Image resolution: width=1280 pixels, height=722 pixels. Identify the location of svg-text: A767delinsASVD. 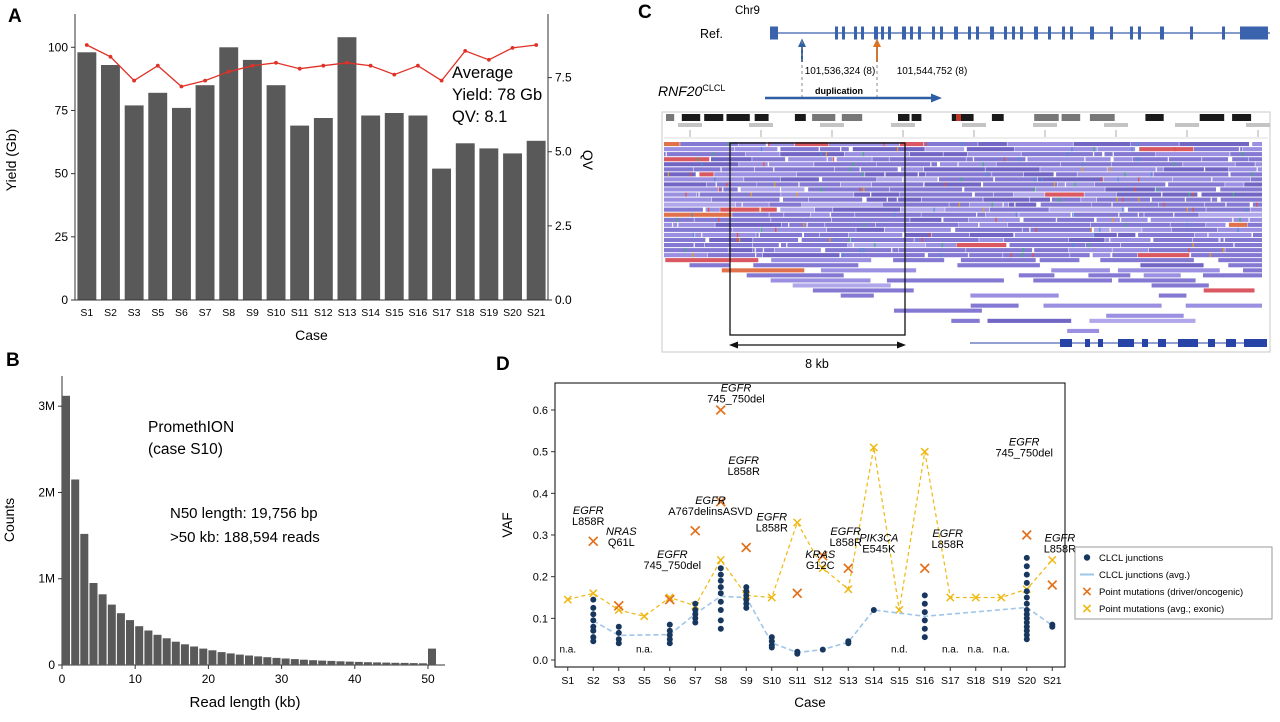
(710, 512).